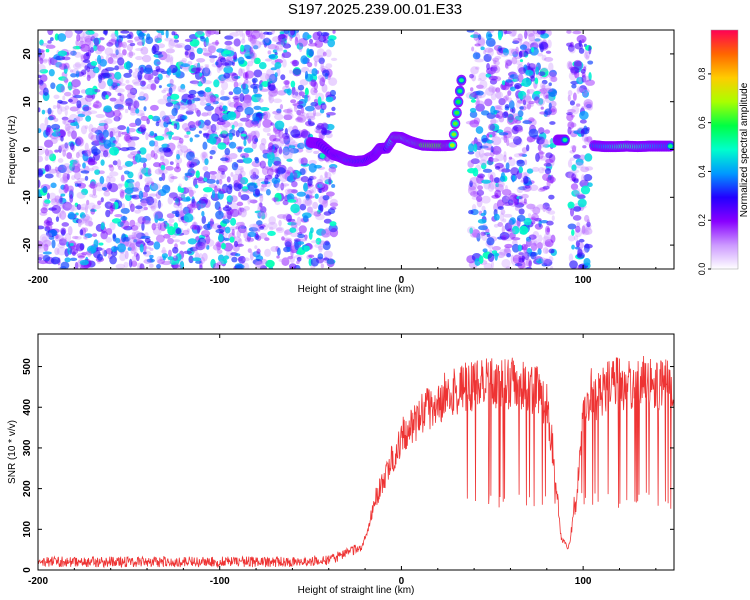 This screenshot has height=600, width=750. What do you see at coordinates (702, 122) in the screenshot?
I see `colorbar-tick-label: 0.6` at bounding box center [702, 122].